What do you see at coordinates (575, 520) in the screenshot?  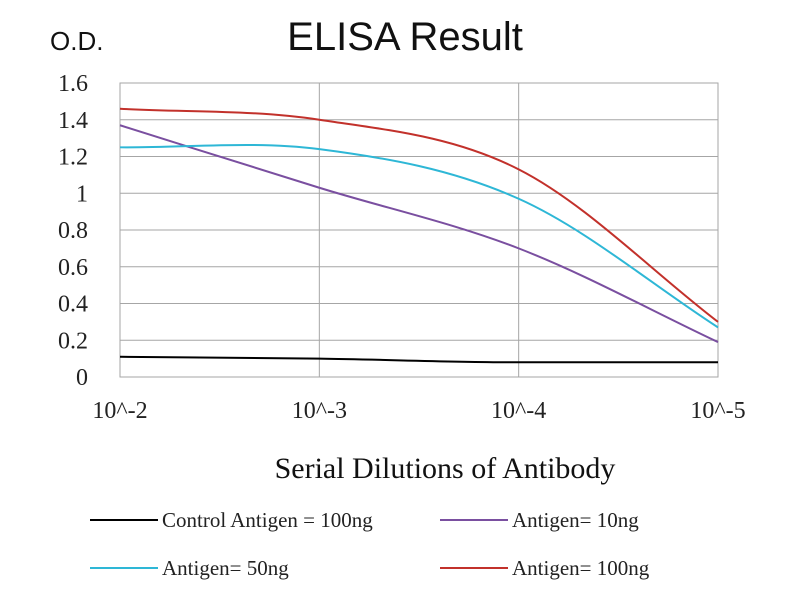 I see `legend-label: Antigen= 10ng` at bounding box center [575, 520].